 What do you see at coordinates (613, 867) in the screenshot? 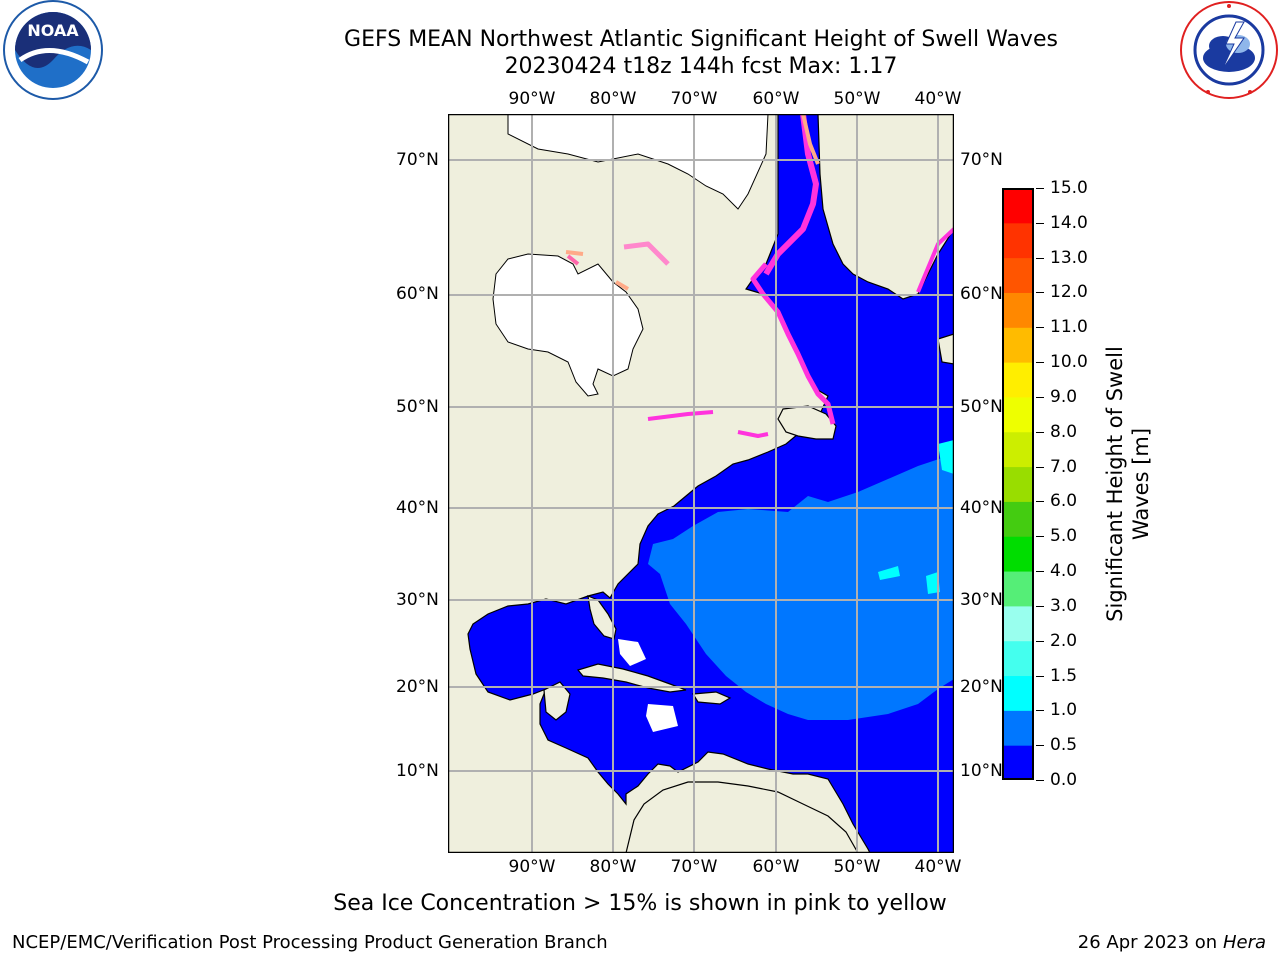
I see `lon-label-bottom-80w: 80°W` at bounding box center [613, 867].